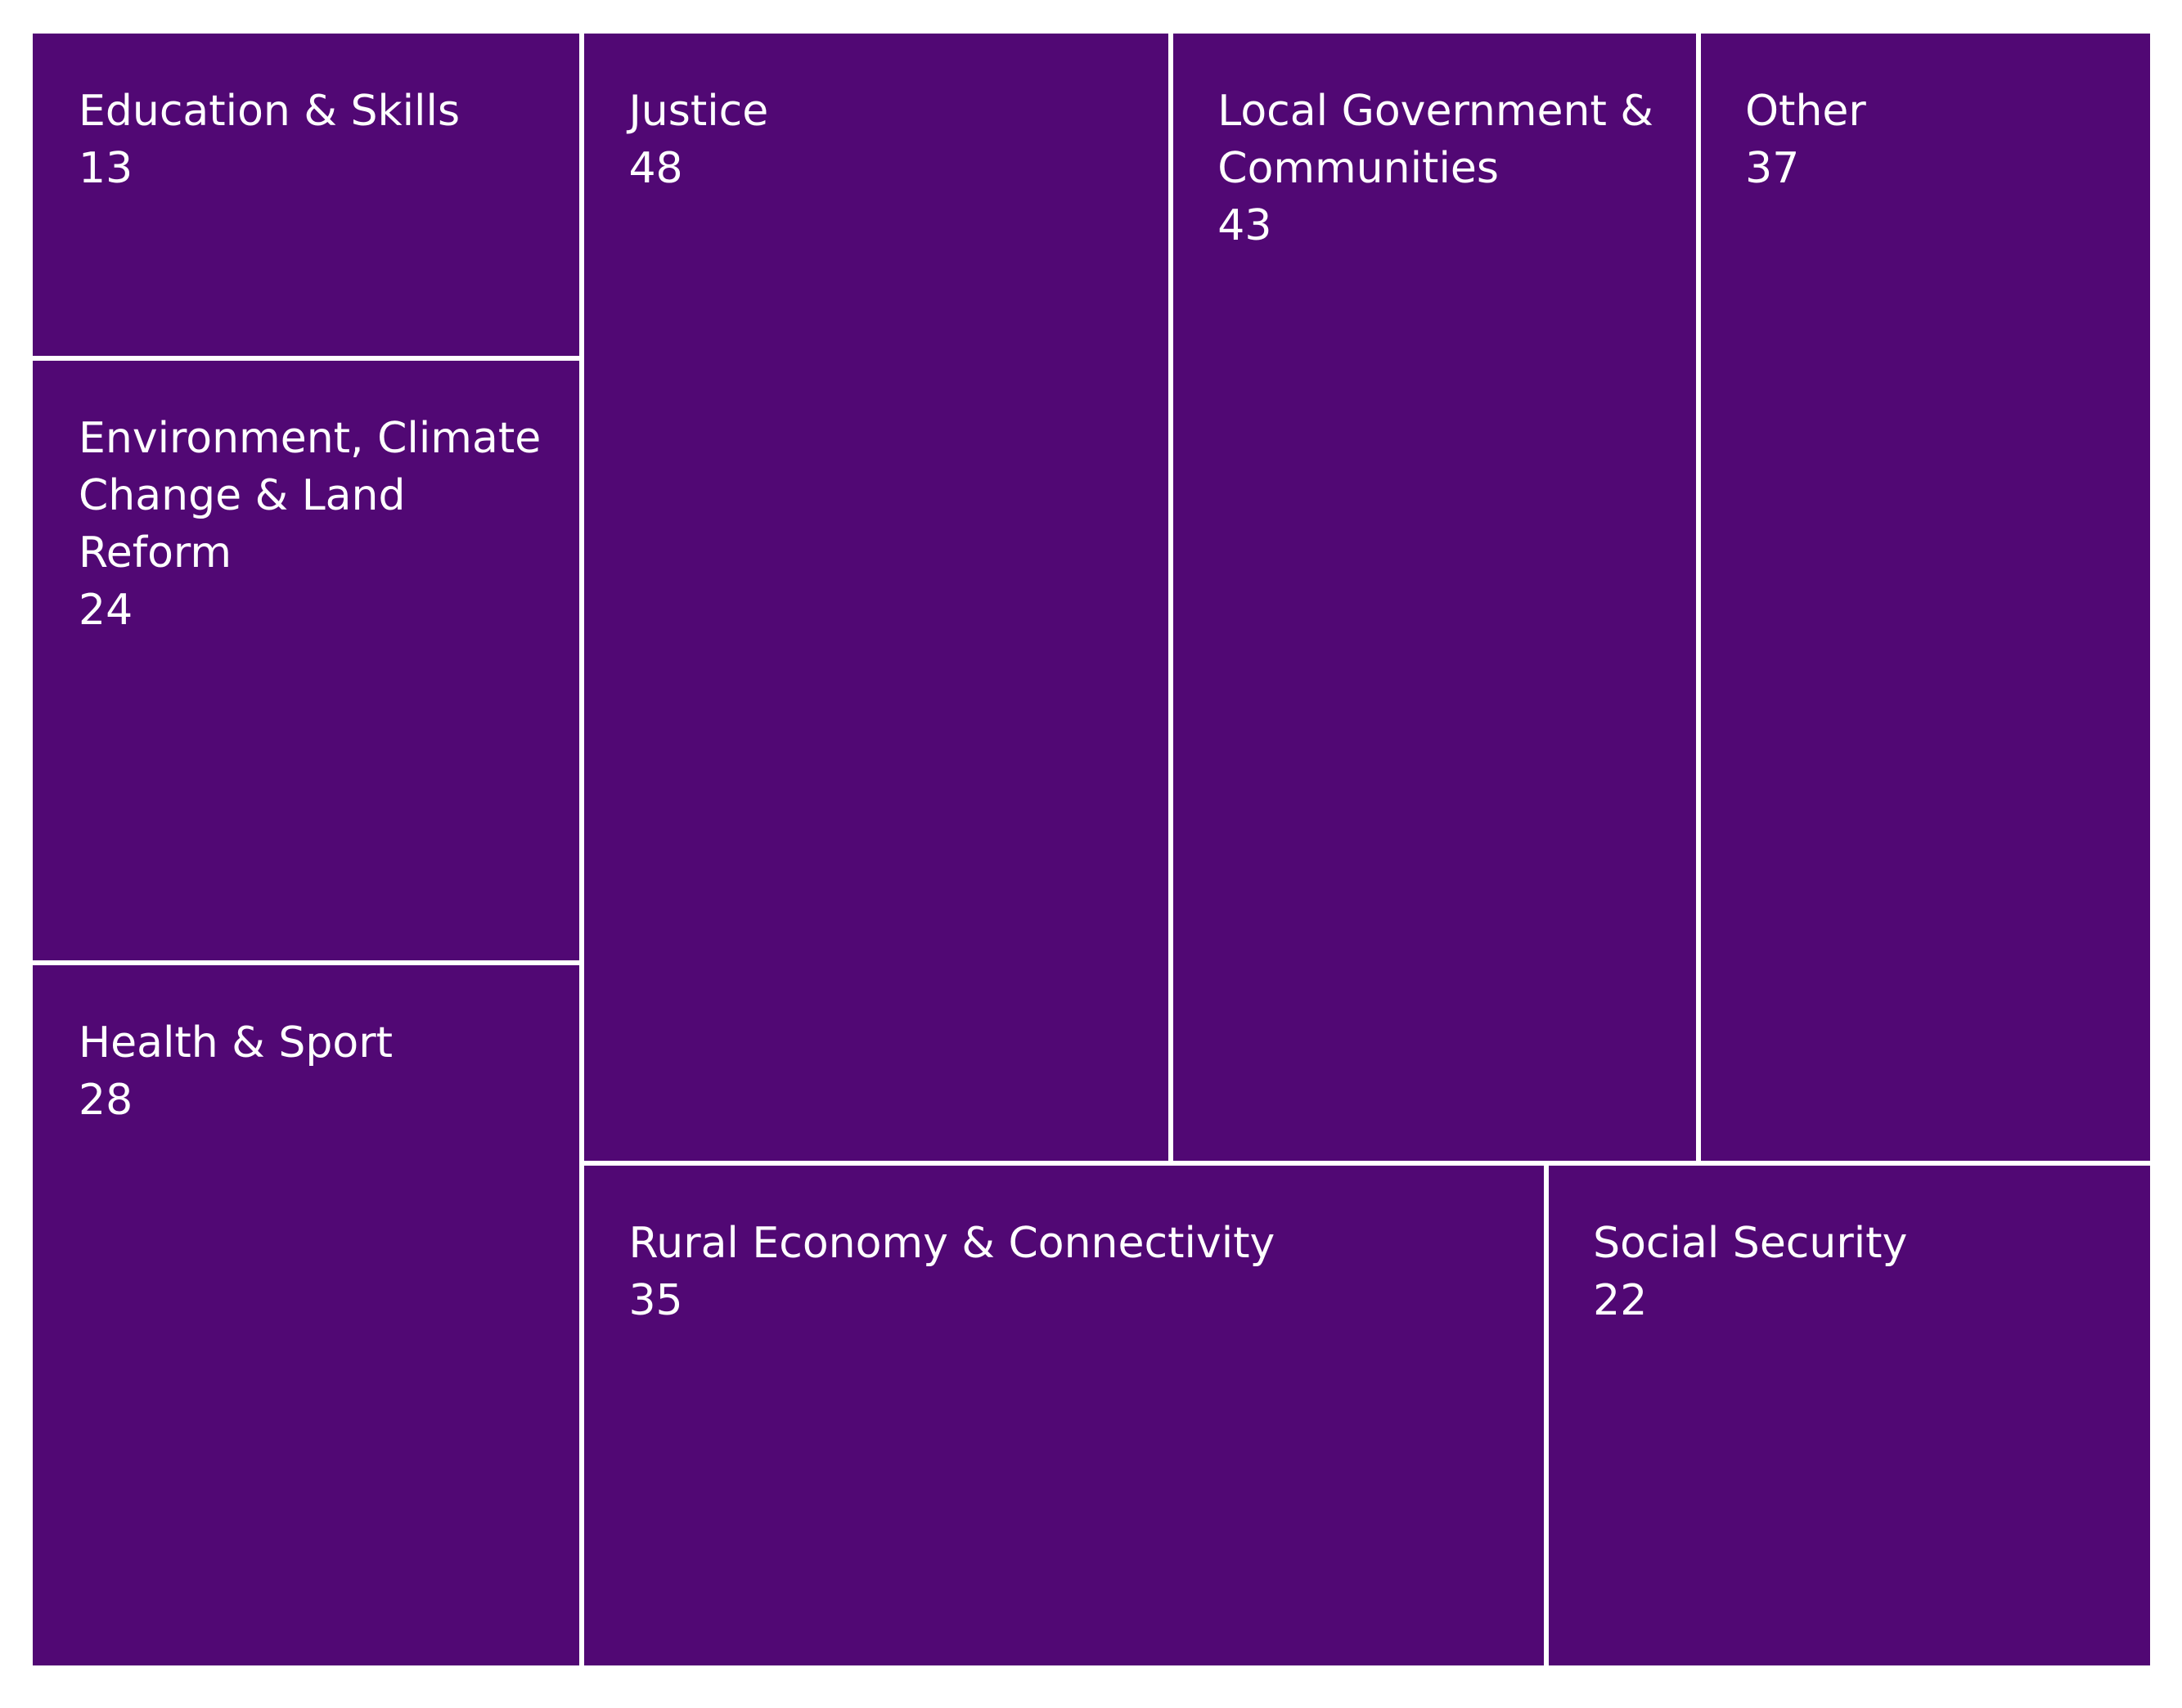  Describe the element at coordinates (655, 169) in the screenshot. I see `tile-value: 48` at that location.